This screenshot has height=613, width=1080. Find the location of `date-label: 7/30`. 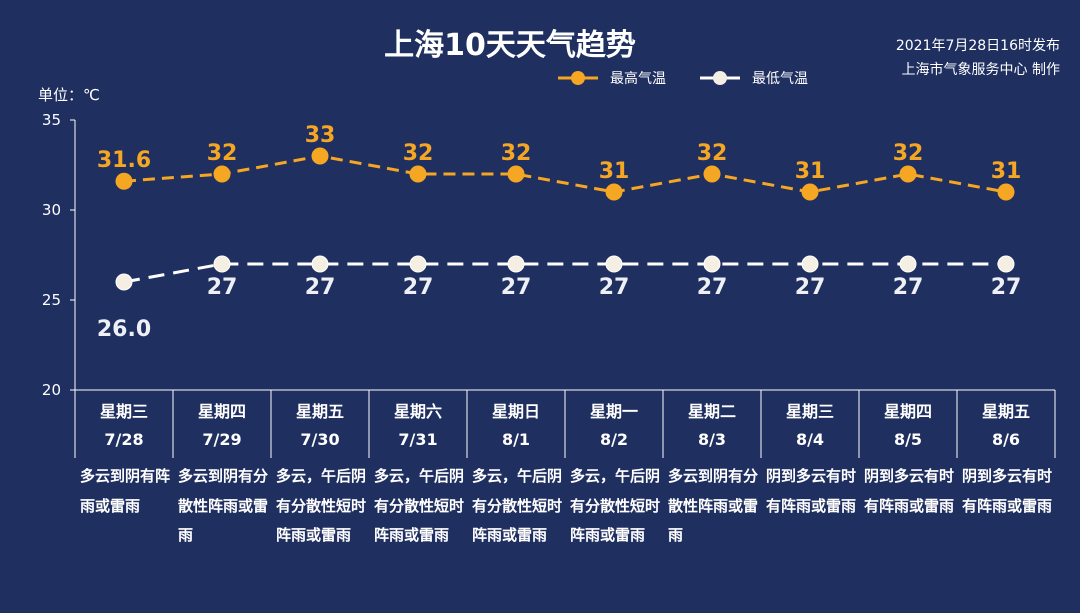

date-label: 7/30 is located at coordinates (320, 439).